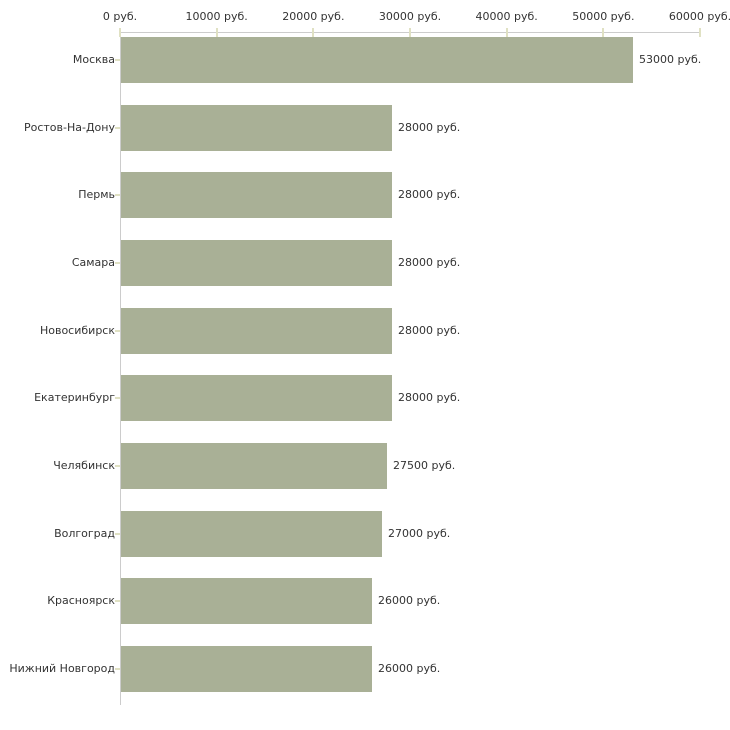  What do you see at coordinates (69, 127) in the screenshot?
I see `category-label: Ростов-На-Дону` at bounding box center [69, 127].